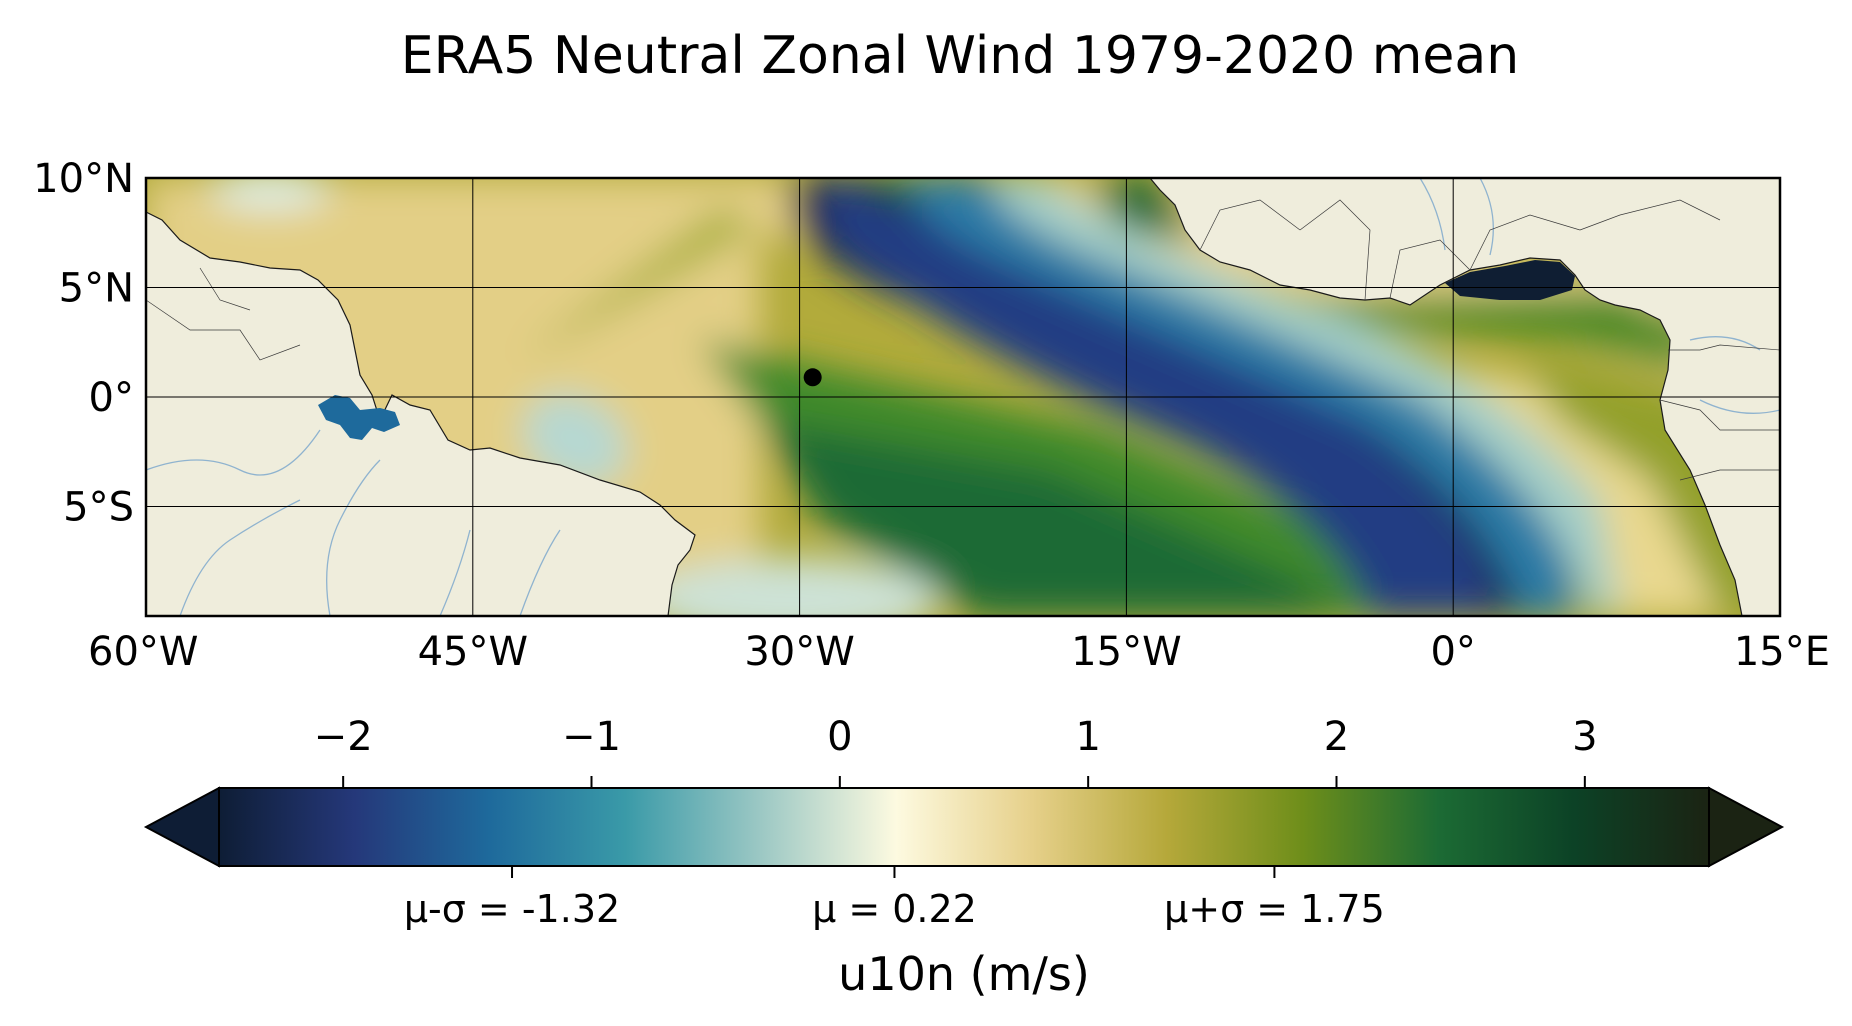 The width and height of the screenshot is (1852, 1026). I want to click on south-america-land, so click(421, 413).